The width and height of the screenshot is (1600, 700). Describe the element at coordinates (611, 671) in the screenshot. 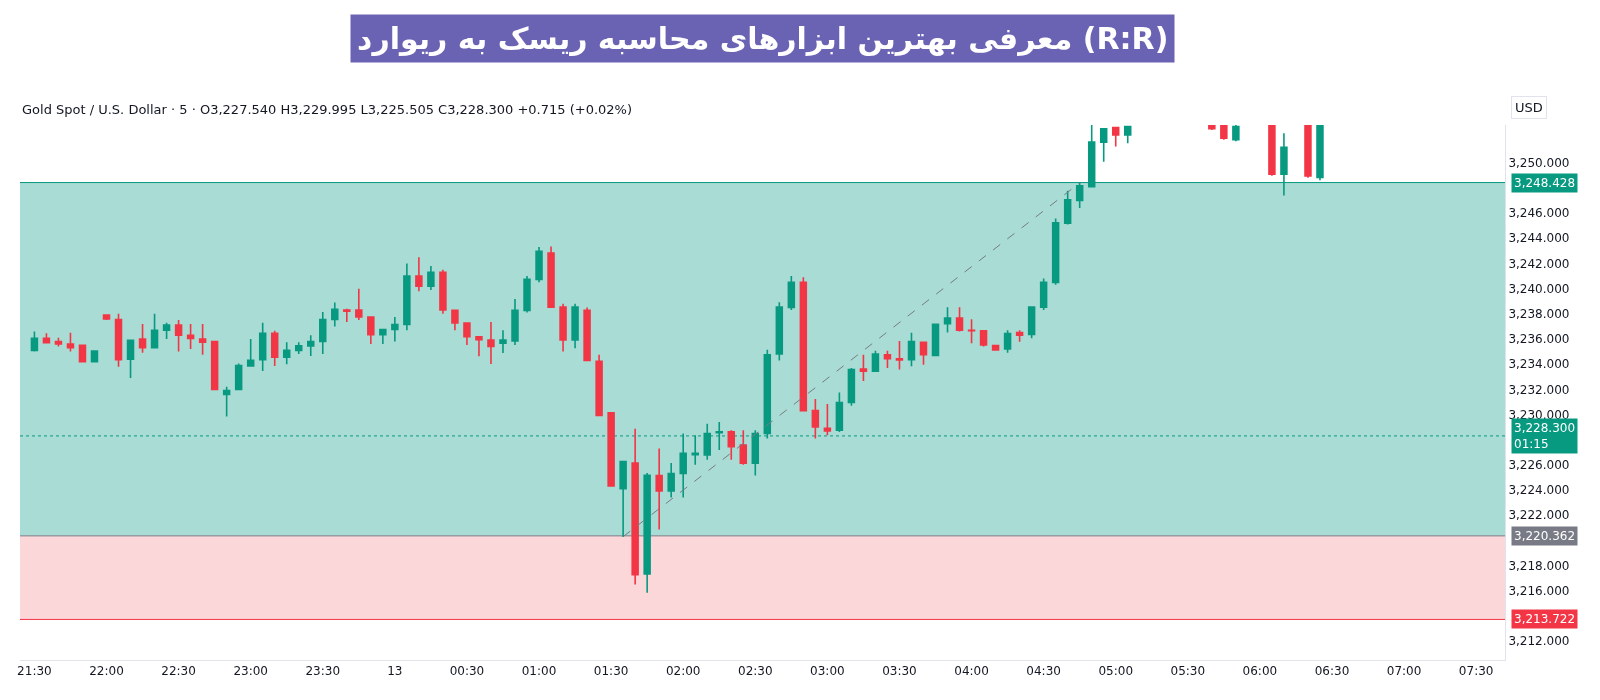

I see `x-tick-label: 01:30` at that location.